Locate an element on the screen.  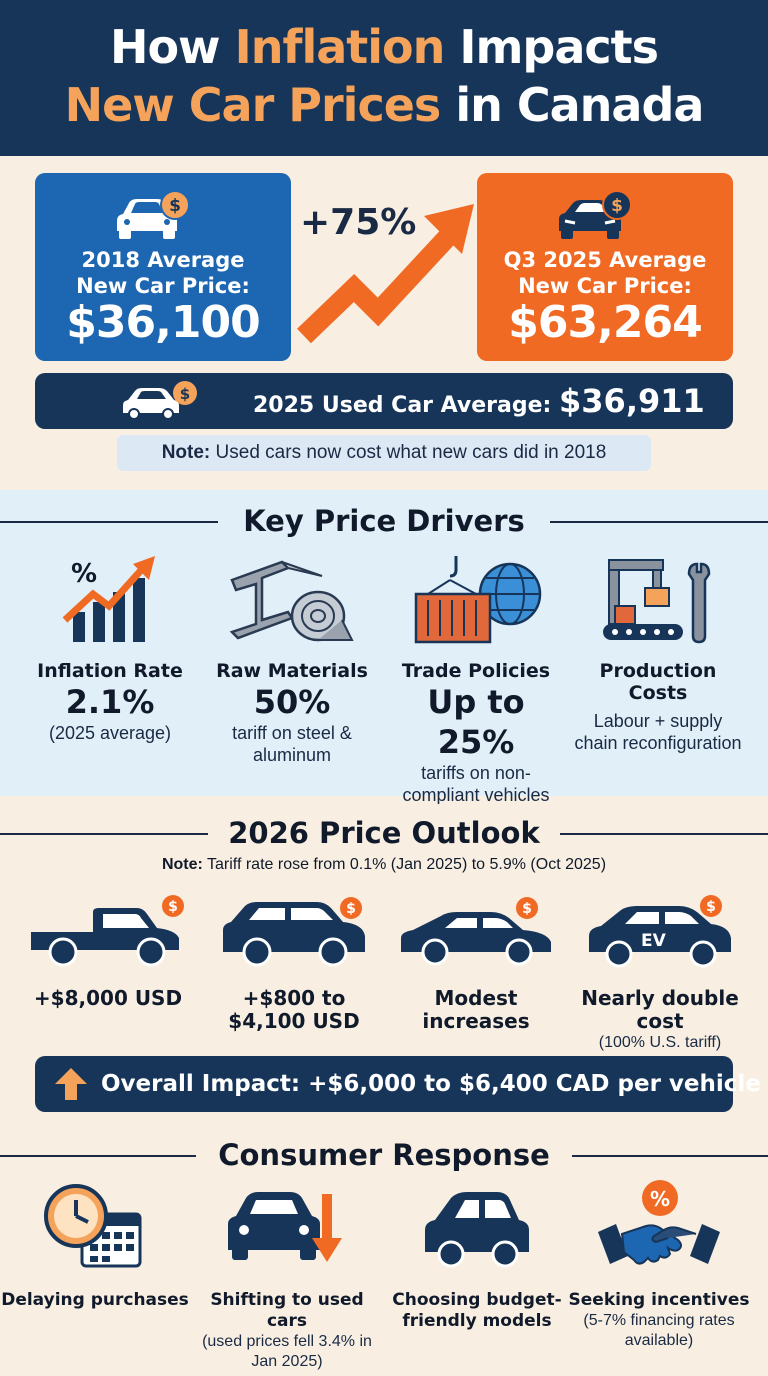
robot-arm-wrench-icon is located at coordinates (657, 601).